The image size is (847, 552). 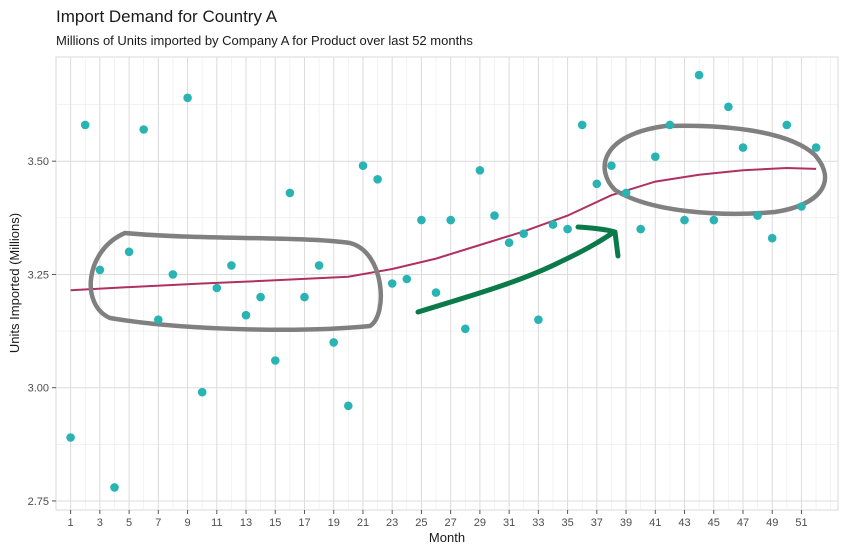 What do you see at coordinates (447, 537) in the screenshot?
I see `x-axis-title: Month` at bounding box center [447, 537].